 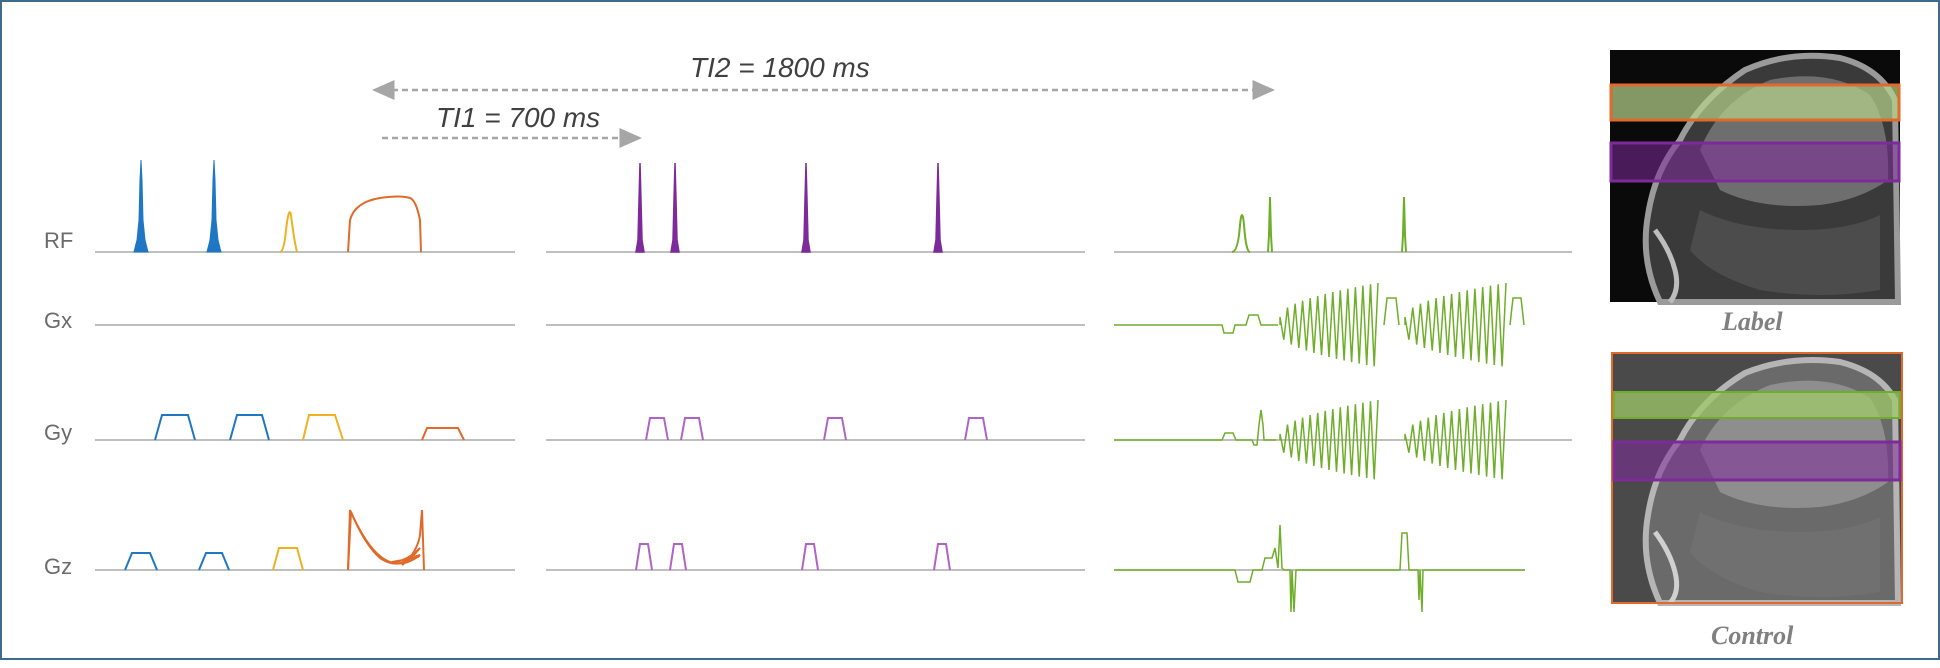 I want to click on gy-prep-gradient, so click(x=323, y=427).